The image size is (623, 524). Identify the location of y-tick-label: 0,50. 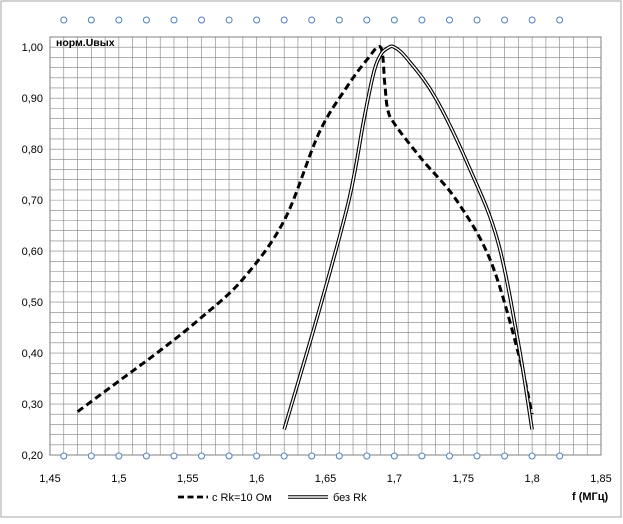
(32, 303).